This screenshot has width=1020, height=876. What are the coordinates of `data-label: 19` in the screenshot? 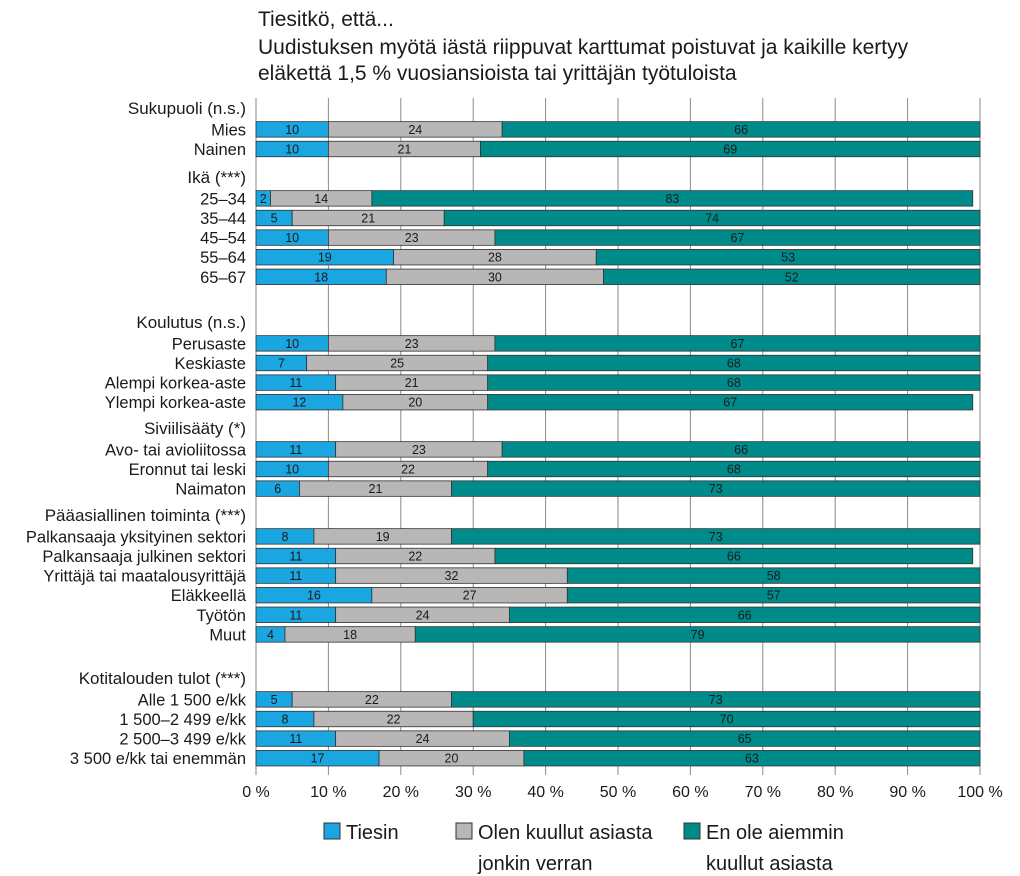 It's located at (383, 537).